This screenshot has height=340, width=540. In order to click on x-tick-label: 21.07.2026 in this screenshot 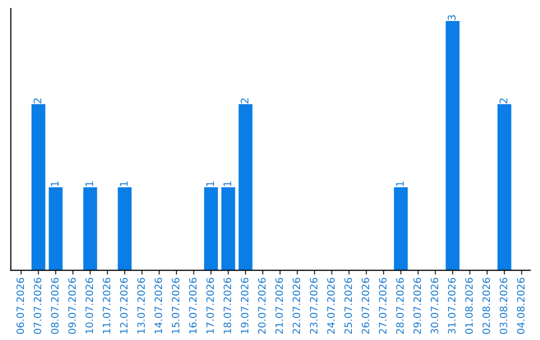, I will do `click(279, 306)`.